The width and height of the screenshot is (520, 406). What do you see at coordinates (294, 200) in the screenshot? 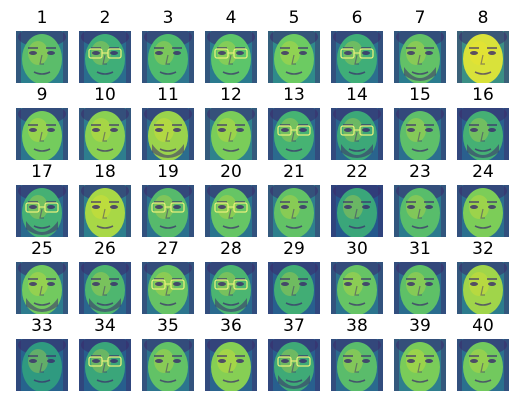
I see `face-cell: 21` at bounding box center [294, 200].